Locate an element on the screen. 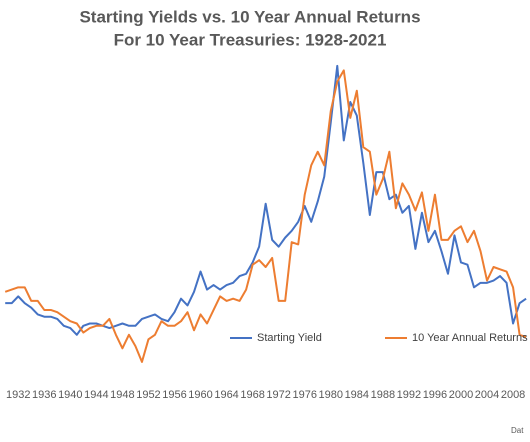 The width and height of the screenshot is (530, 442). x-tick-label: 2008 is located at coordinates (513, 395).